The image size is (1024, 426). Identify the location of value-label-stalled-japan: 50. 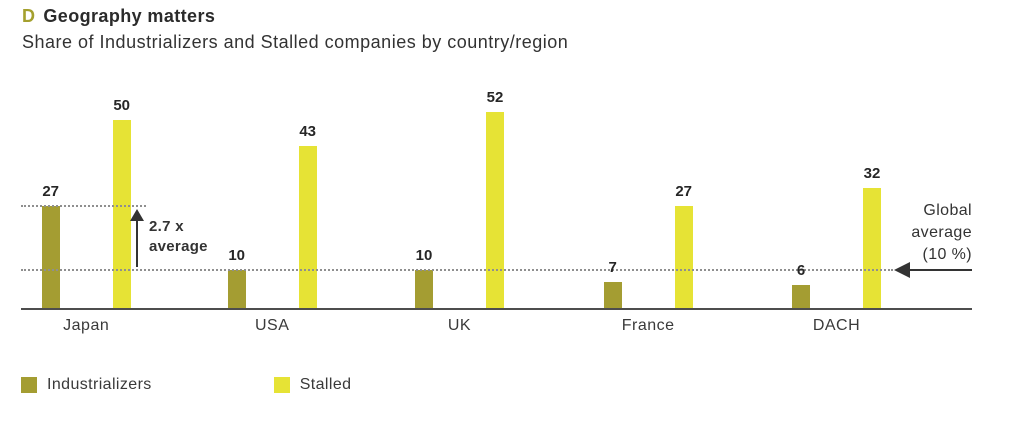
(122, 105).